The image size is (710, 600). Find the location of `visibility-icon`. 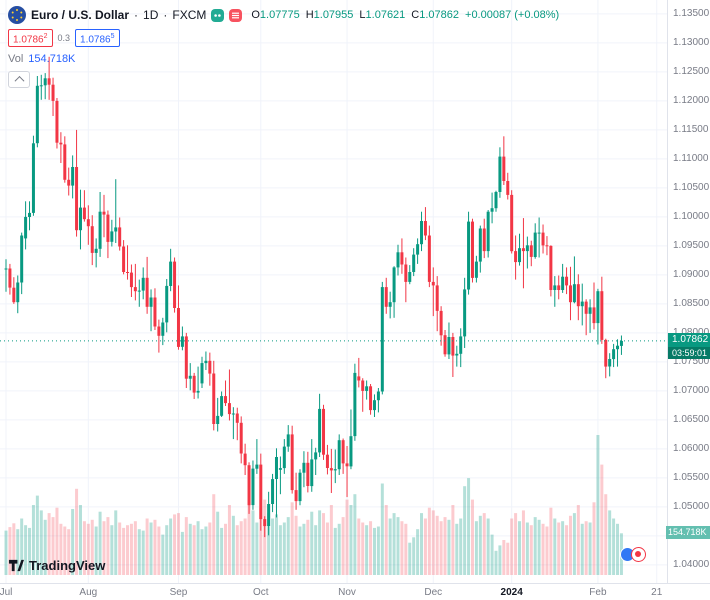

visibility-icon is located at coordinates (218, 15).